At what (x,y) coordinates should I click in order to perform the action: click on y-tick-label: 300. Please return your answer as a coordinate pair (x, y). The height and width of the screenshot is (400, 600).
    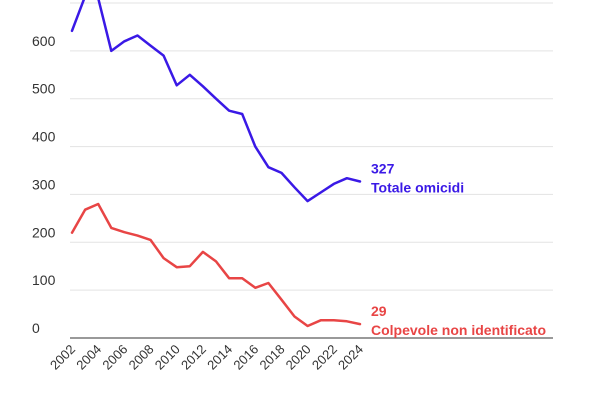
    Looking at the image, I should click on (44, 184).